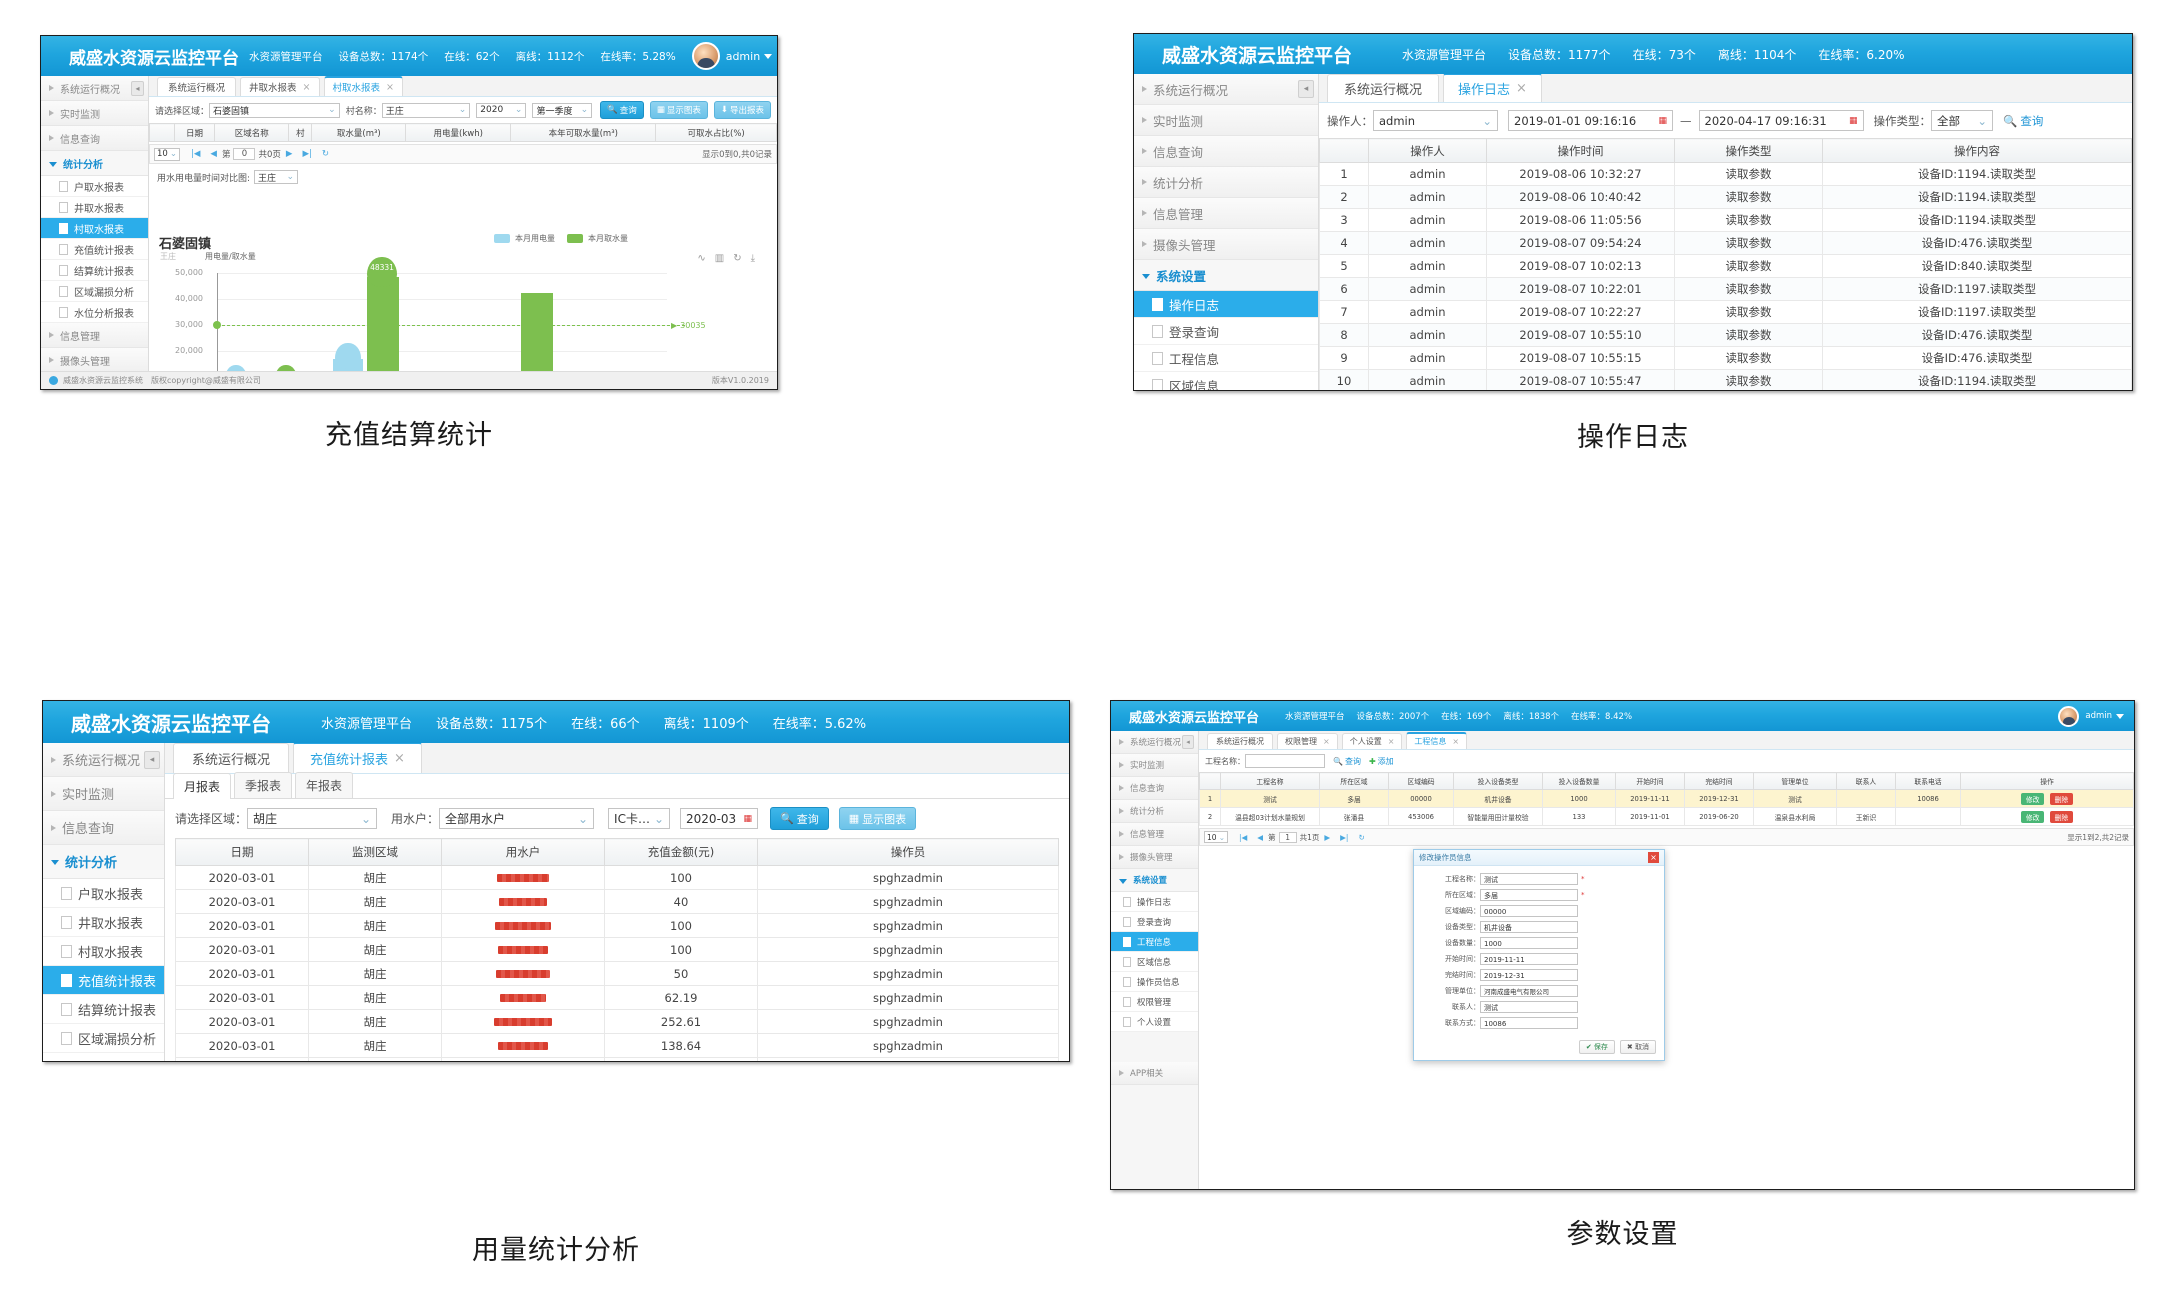 Image resolution: width=2175 pixels, height=1301 pixels. What do you see at coordinates (94, 88) in the screenshot?
I see `sidebar-group-0: 系统运行概况 ◂` at bounding box center [94, 88].